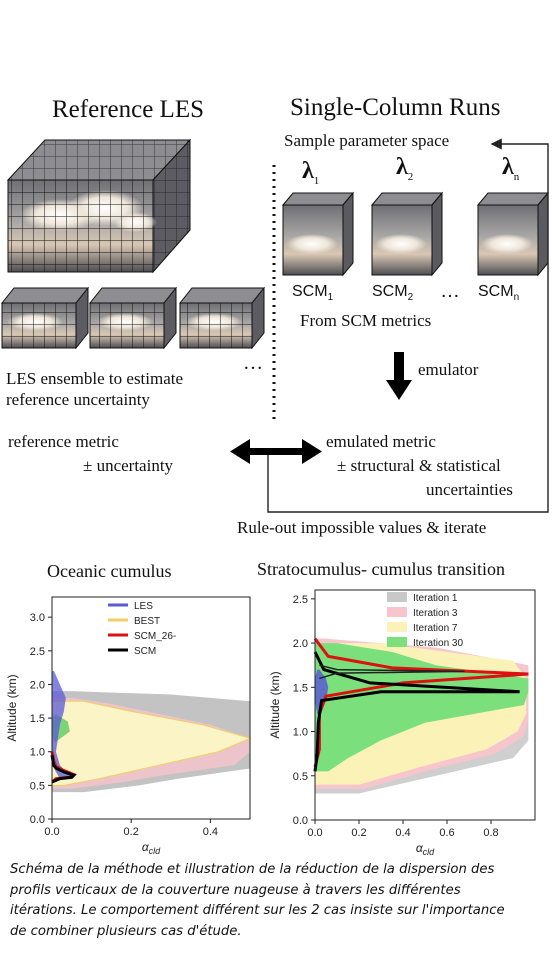  I want to click on lambda-n-label: λn, so click(511, 168).